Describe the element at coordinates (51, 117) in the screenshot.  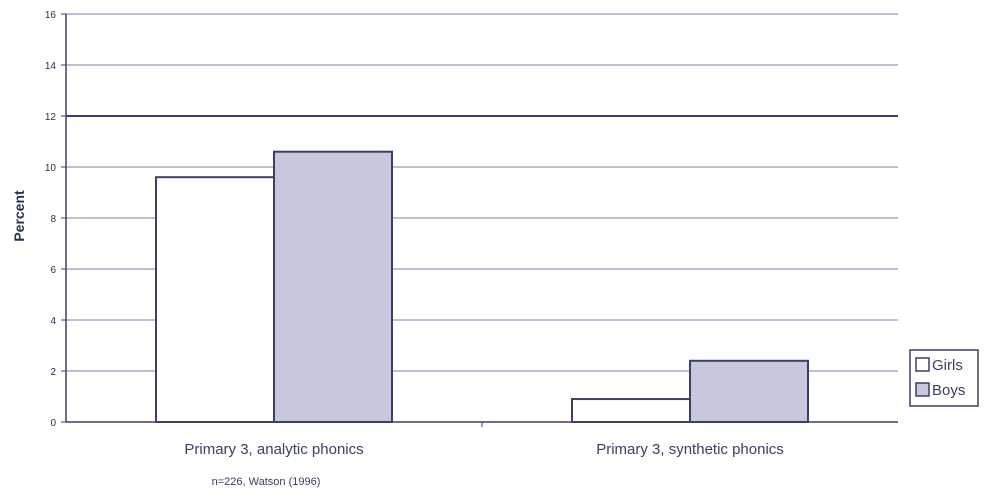
I see `y-tick-label: 12` at that location.